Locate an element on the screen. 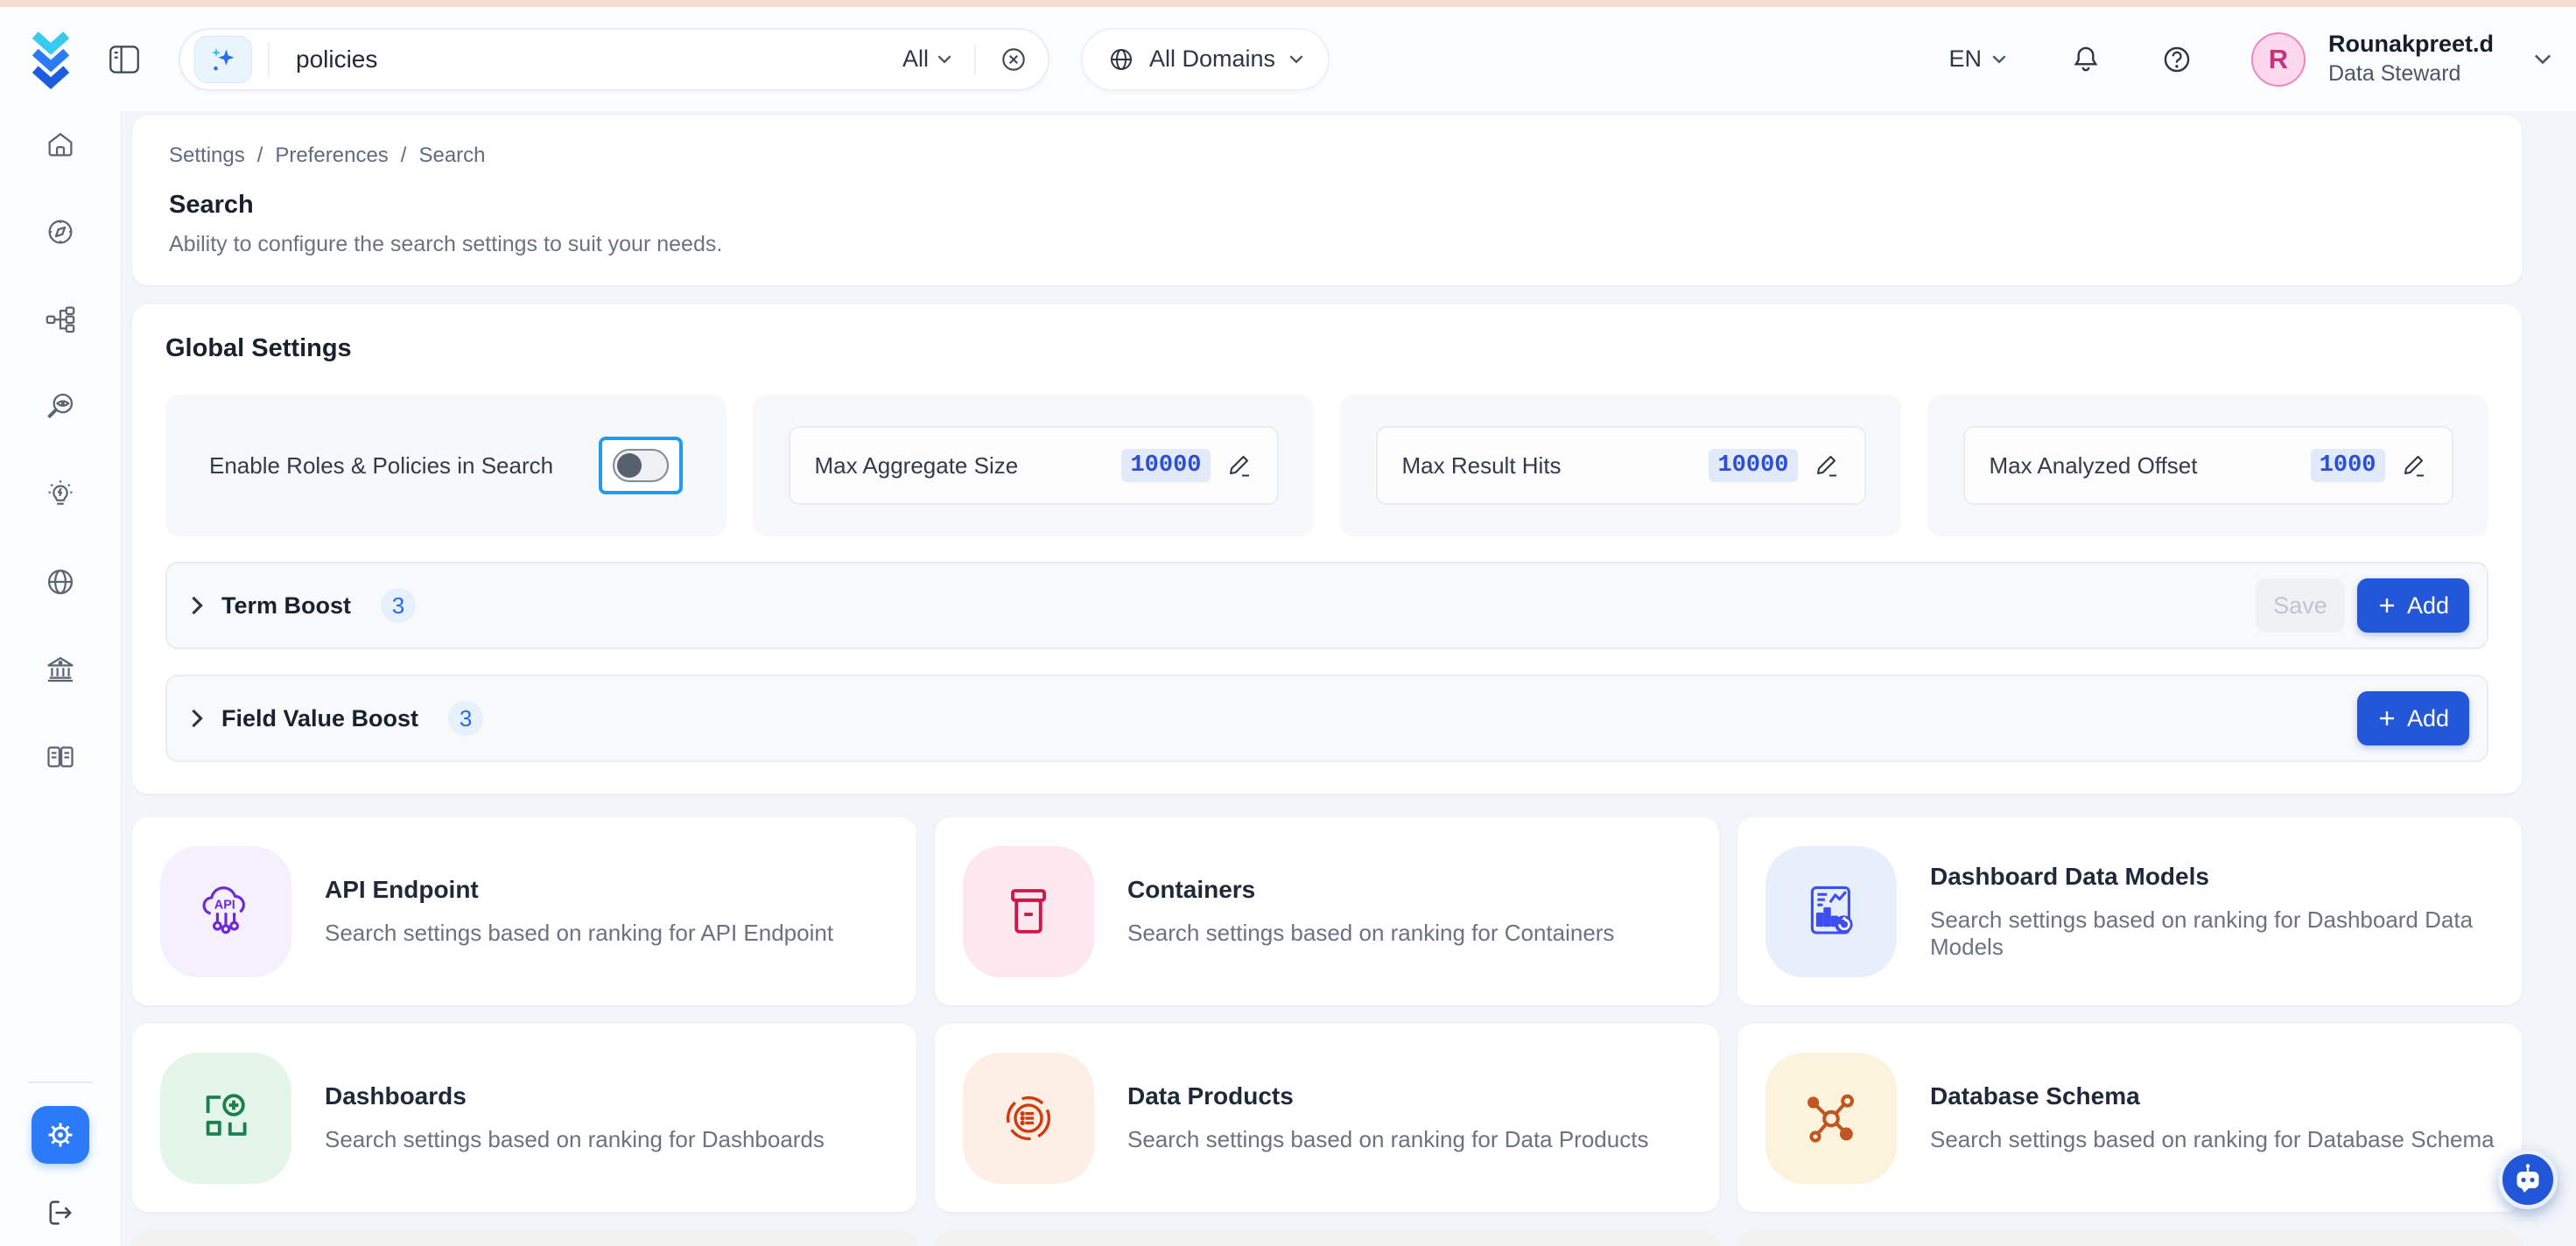 This screenshot has height=1246, width=2576. chatbot-button is located at coordinates (2528, 1179).